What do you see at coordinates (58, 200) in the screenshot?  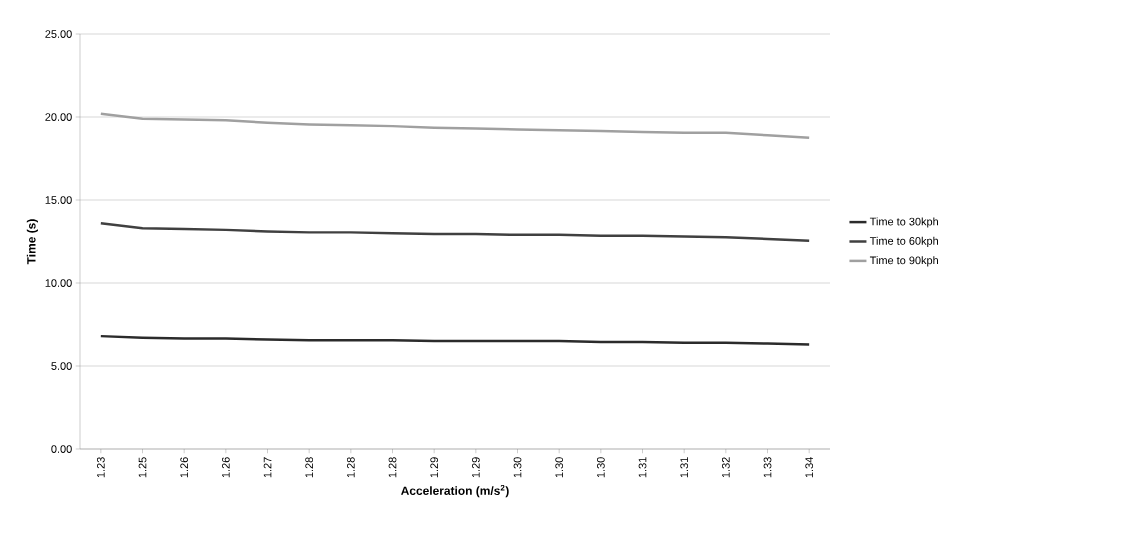 I see `y-tick-label: 15.00` at bounding box center [58, 200].